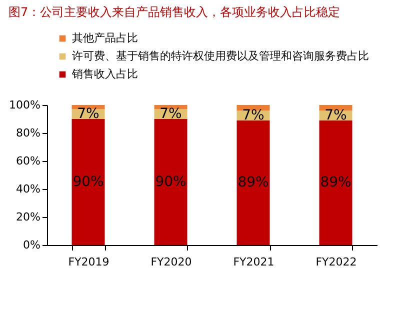  I want to click on x-tick-label: FY2019, so click(89, 262).